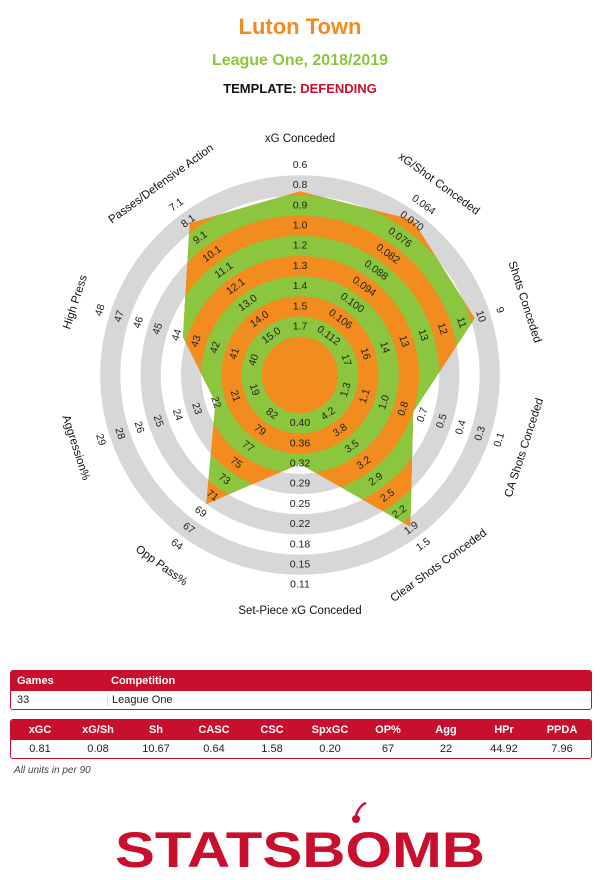 This screenshot has height=880, width=600. What do you see at coordinates (98, 749) in the screenshot?
I see `stat-value-xgsh: 0.08` at bounding box center [98, 749].